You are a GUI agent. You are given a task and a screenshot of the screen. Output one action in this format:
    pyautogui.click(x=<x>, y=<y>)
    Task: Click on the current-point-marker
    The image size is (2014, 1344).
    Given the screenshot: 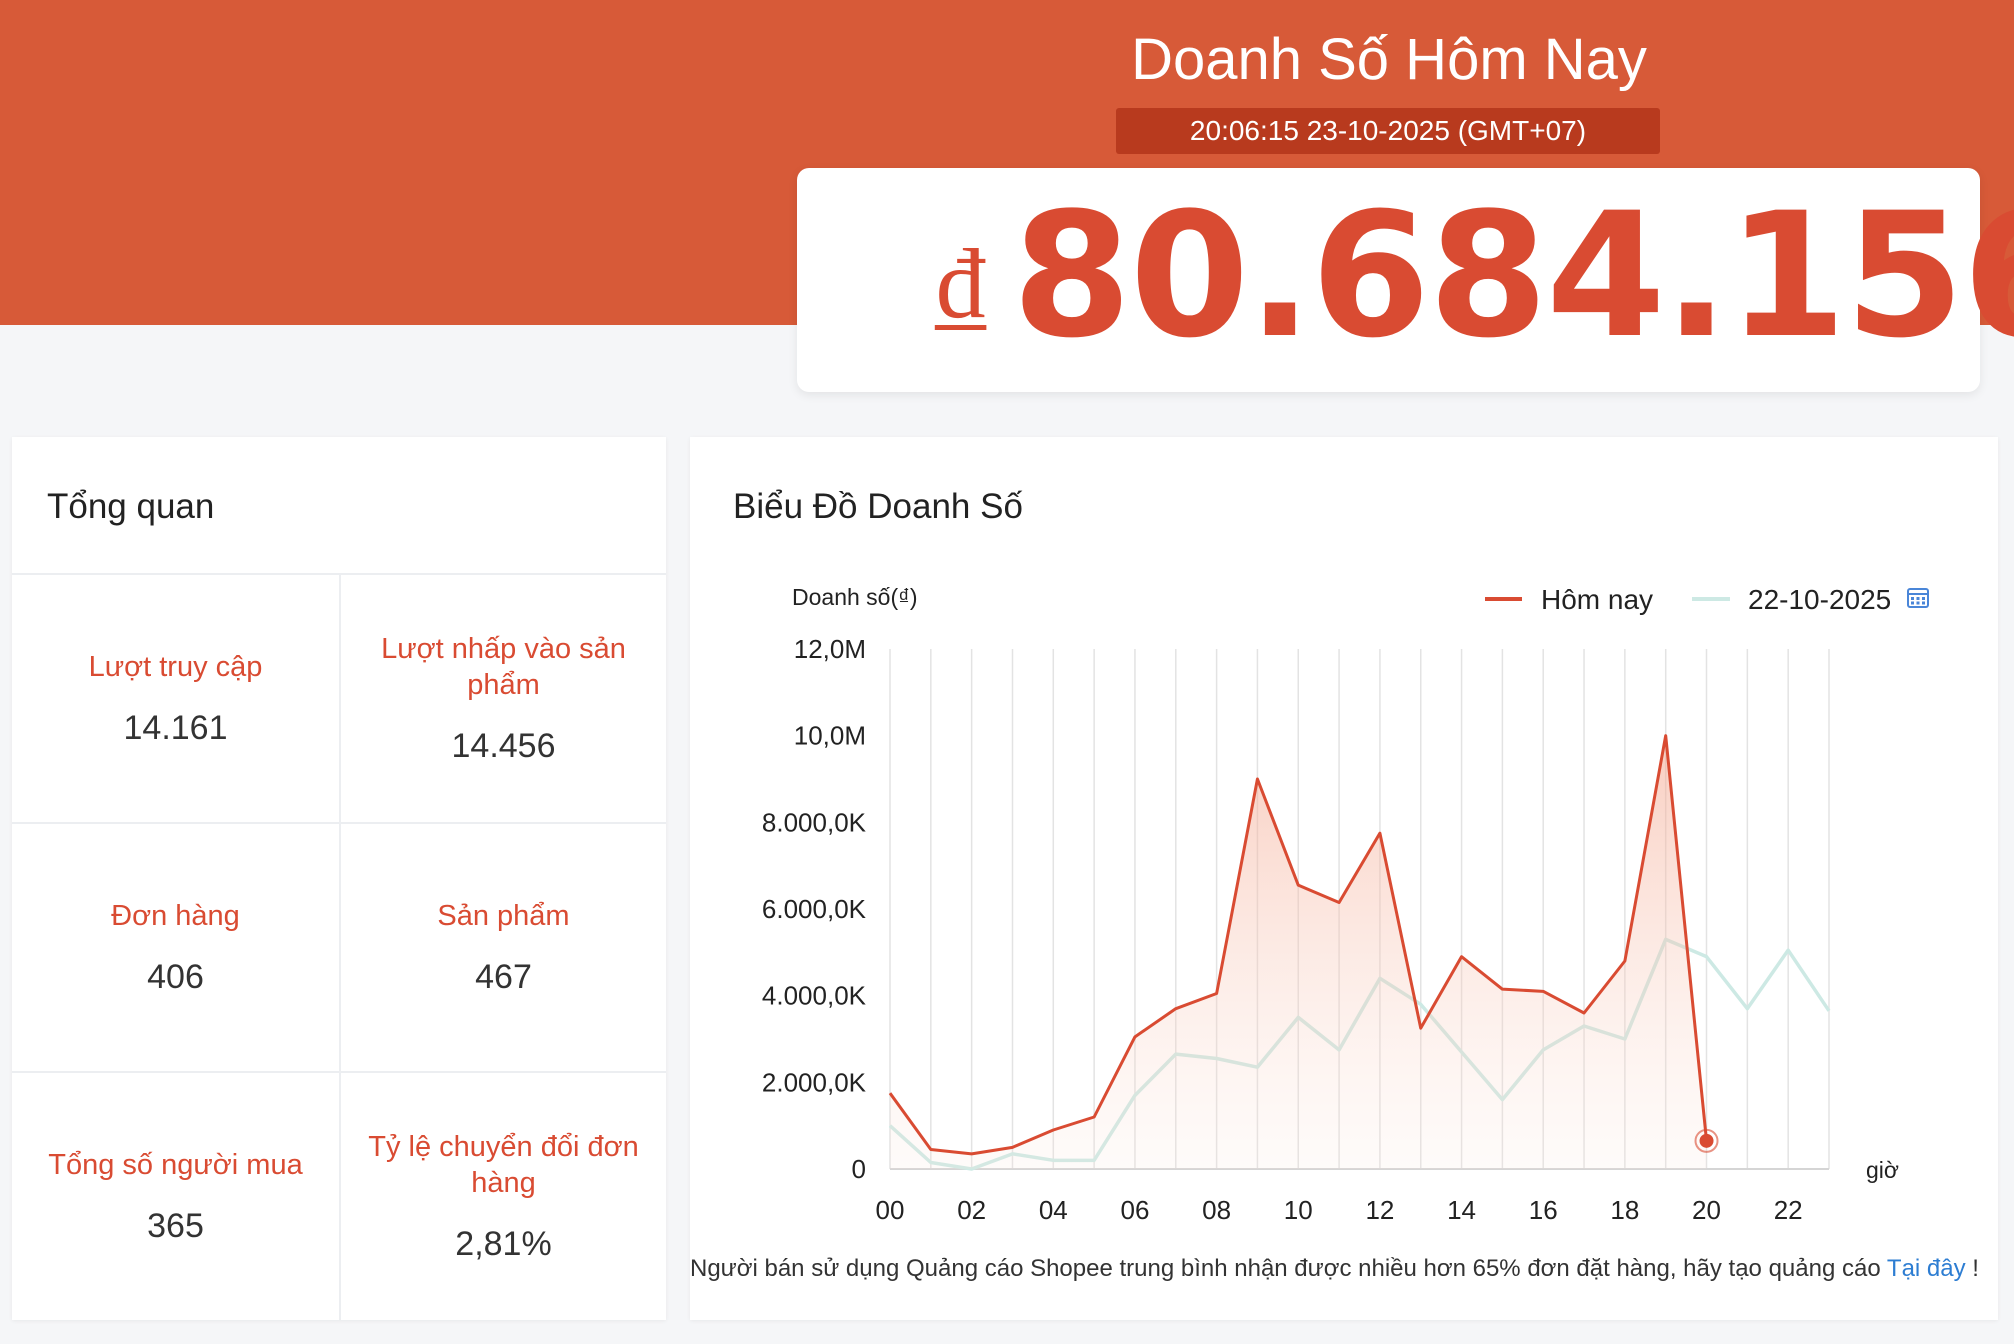 What is the action you would take?
    pyautogui.click(x=1706, y=1140)
    